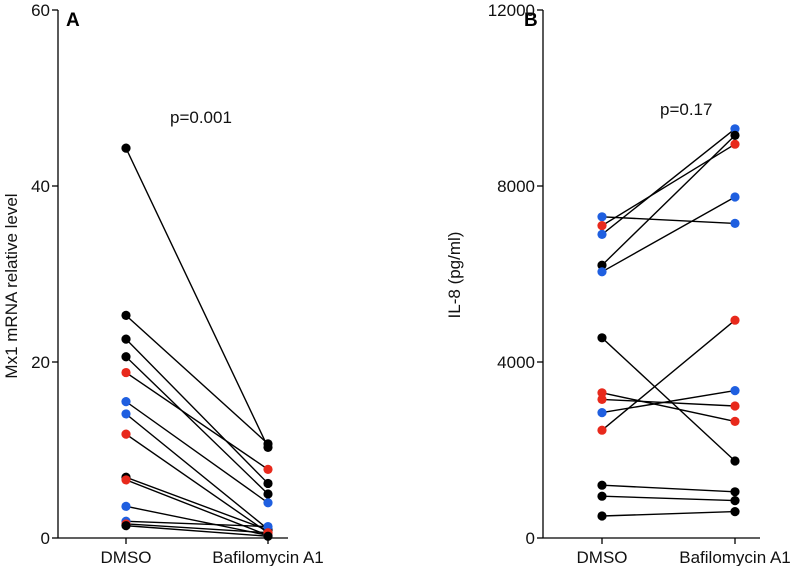  What do you see at coordinates (40, 362) in the screenshot?
I see `panel-a-ytick-label: 20` at bounding box center [40, 362].